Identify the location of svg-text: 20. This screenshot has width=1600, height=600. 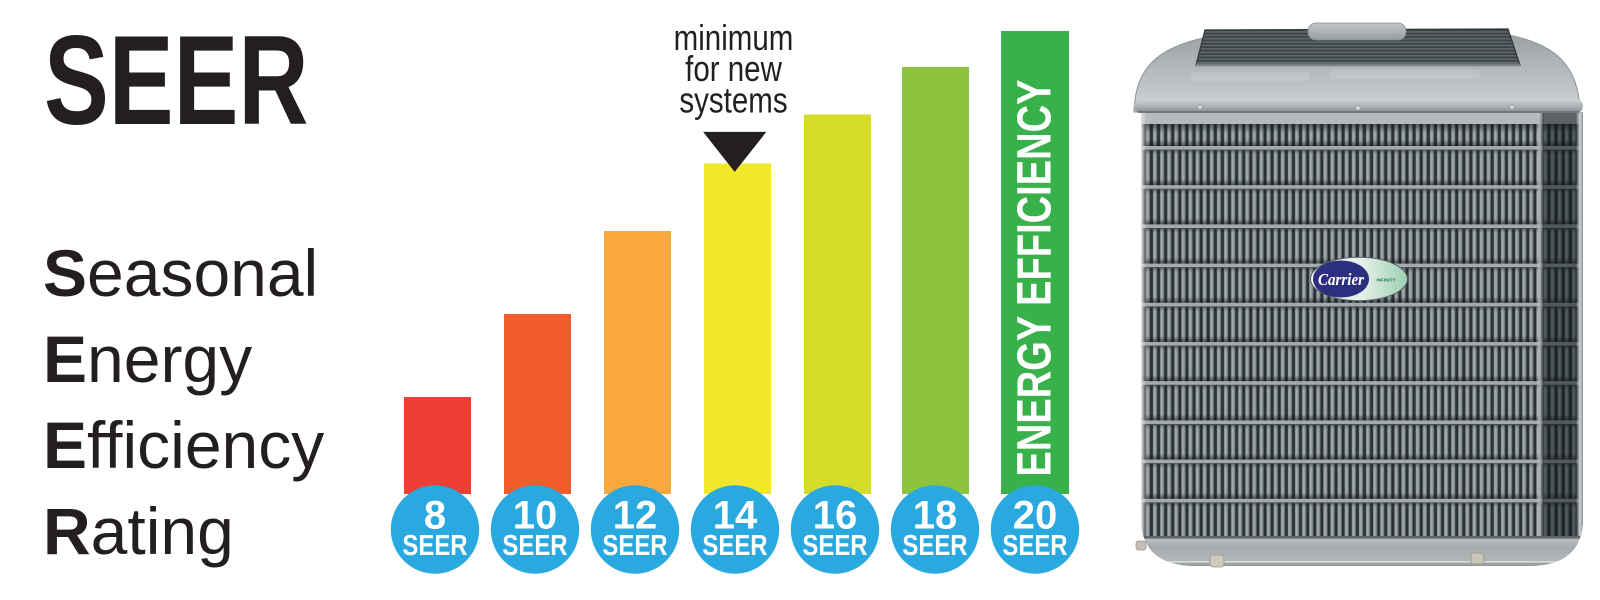
(1035, 516).